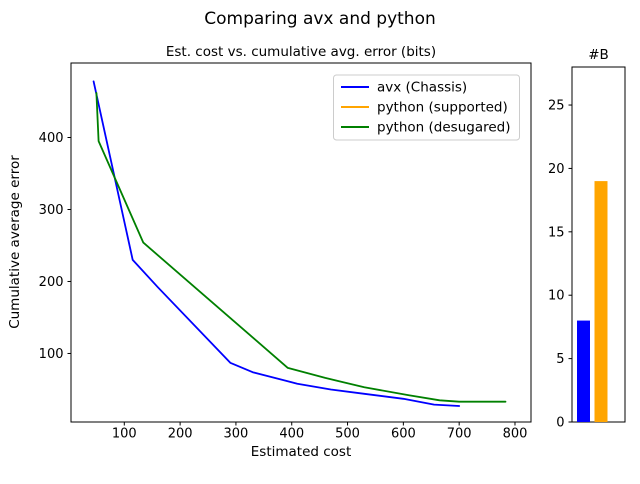 This screenshot has height=484, width=640. I want to click on bar-chart-axes: #B 0 5 10 15 20 25, so click(587, 239).